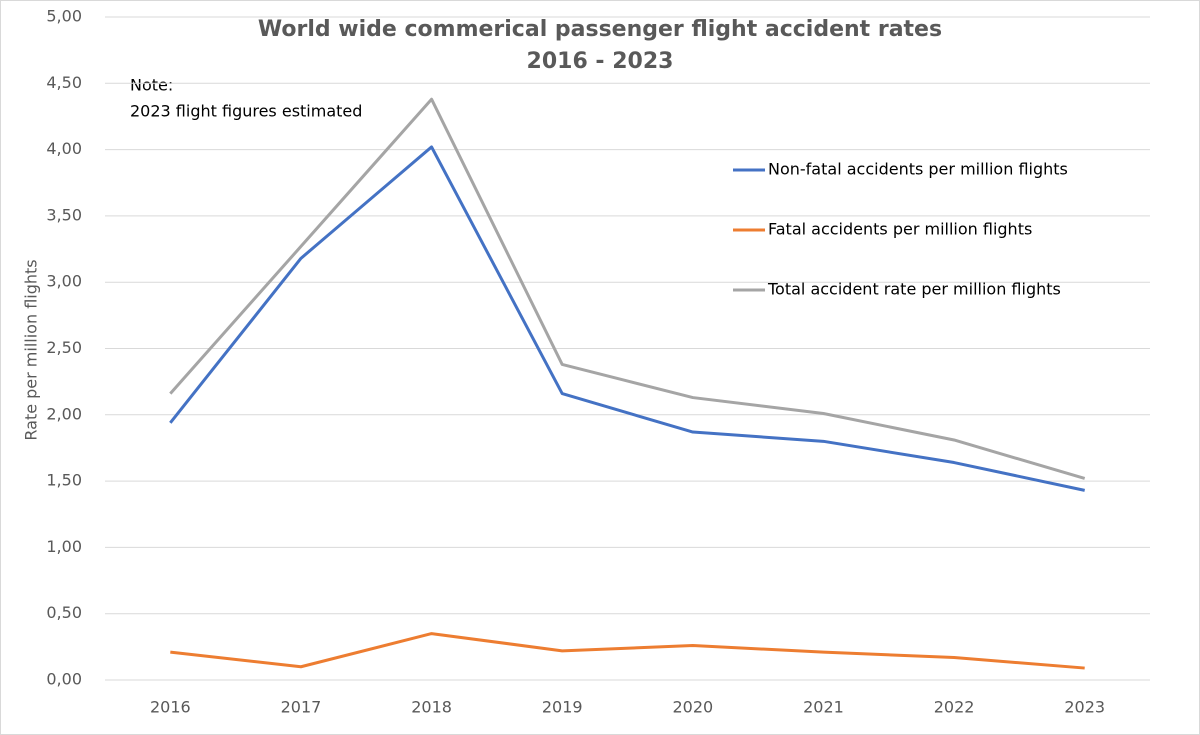 The height and width of the screenshot is (735, 1200). What do you see at coordinates (431, 707) in the screenshot?
I see `x-tick-label: 2018` at bounding box center [431, 707].